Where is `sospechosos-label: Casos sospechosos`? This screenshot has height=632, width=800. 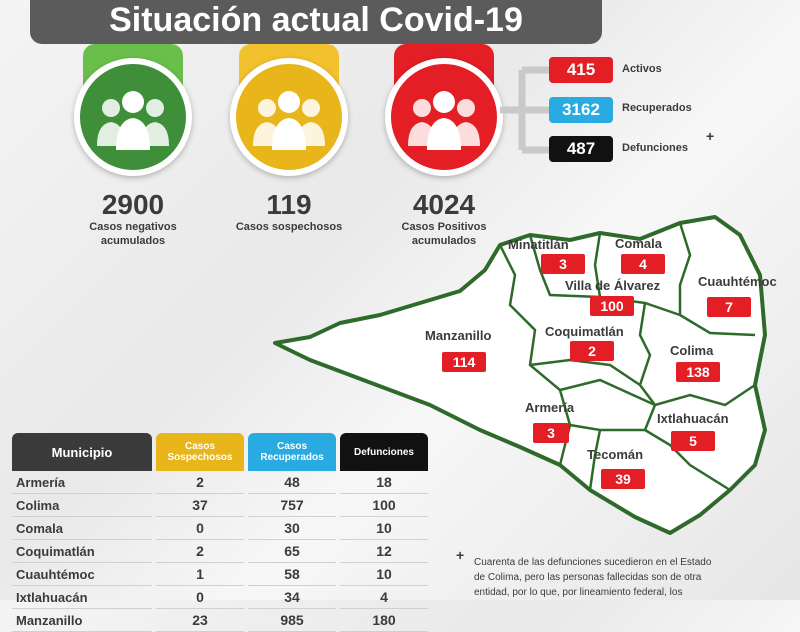 sospechosos-label: Casos sospechosos is located at coordinates (289, 227).